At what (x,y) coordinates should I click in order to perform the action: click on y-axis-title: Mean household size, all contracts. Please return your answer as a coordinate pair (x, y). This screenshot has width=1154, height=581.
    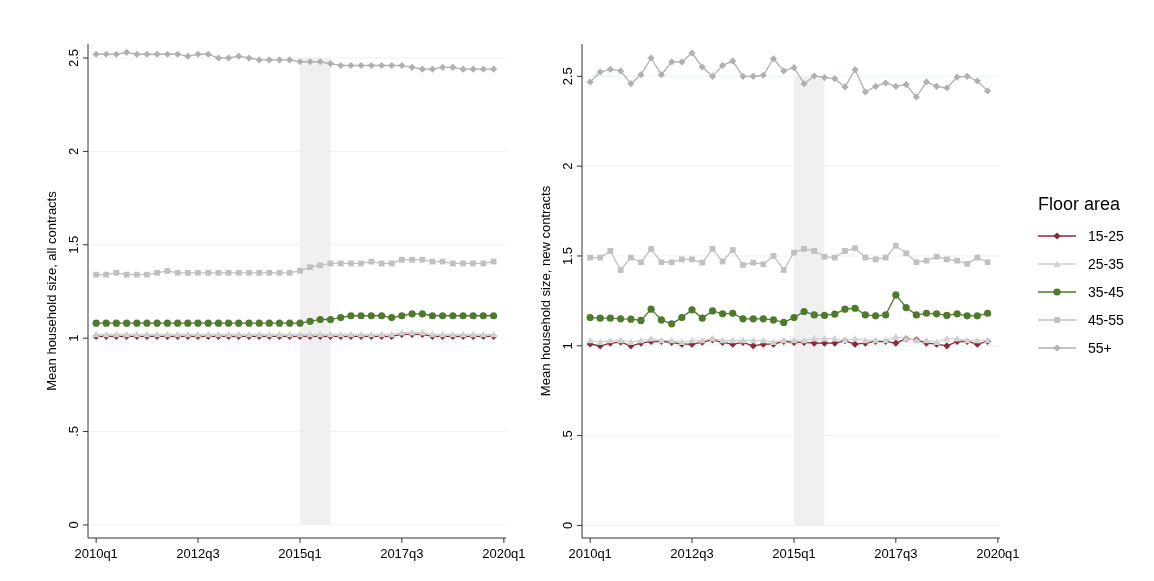
    Looking at the image, I should click on (51, 290).